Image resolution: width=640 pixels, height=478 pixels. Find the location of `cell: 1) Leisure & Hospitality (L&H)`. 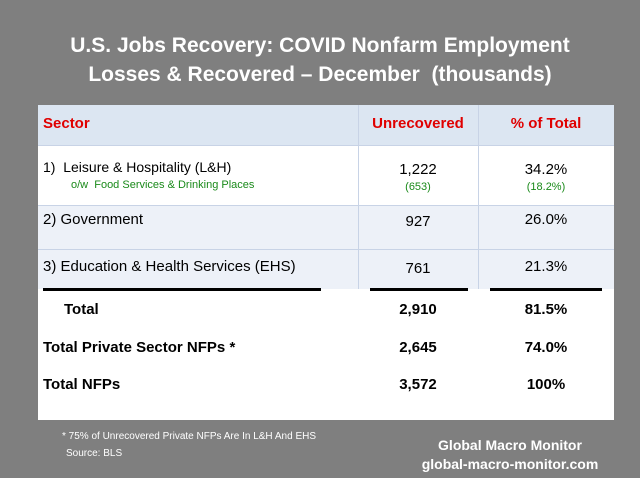

cell: 1) Leisure & Hospitality (L&H) is located at coordinates (137, 167).